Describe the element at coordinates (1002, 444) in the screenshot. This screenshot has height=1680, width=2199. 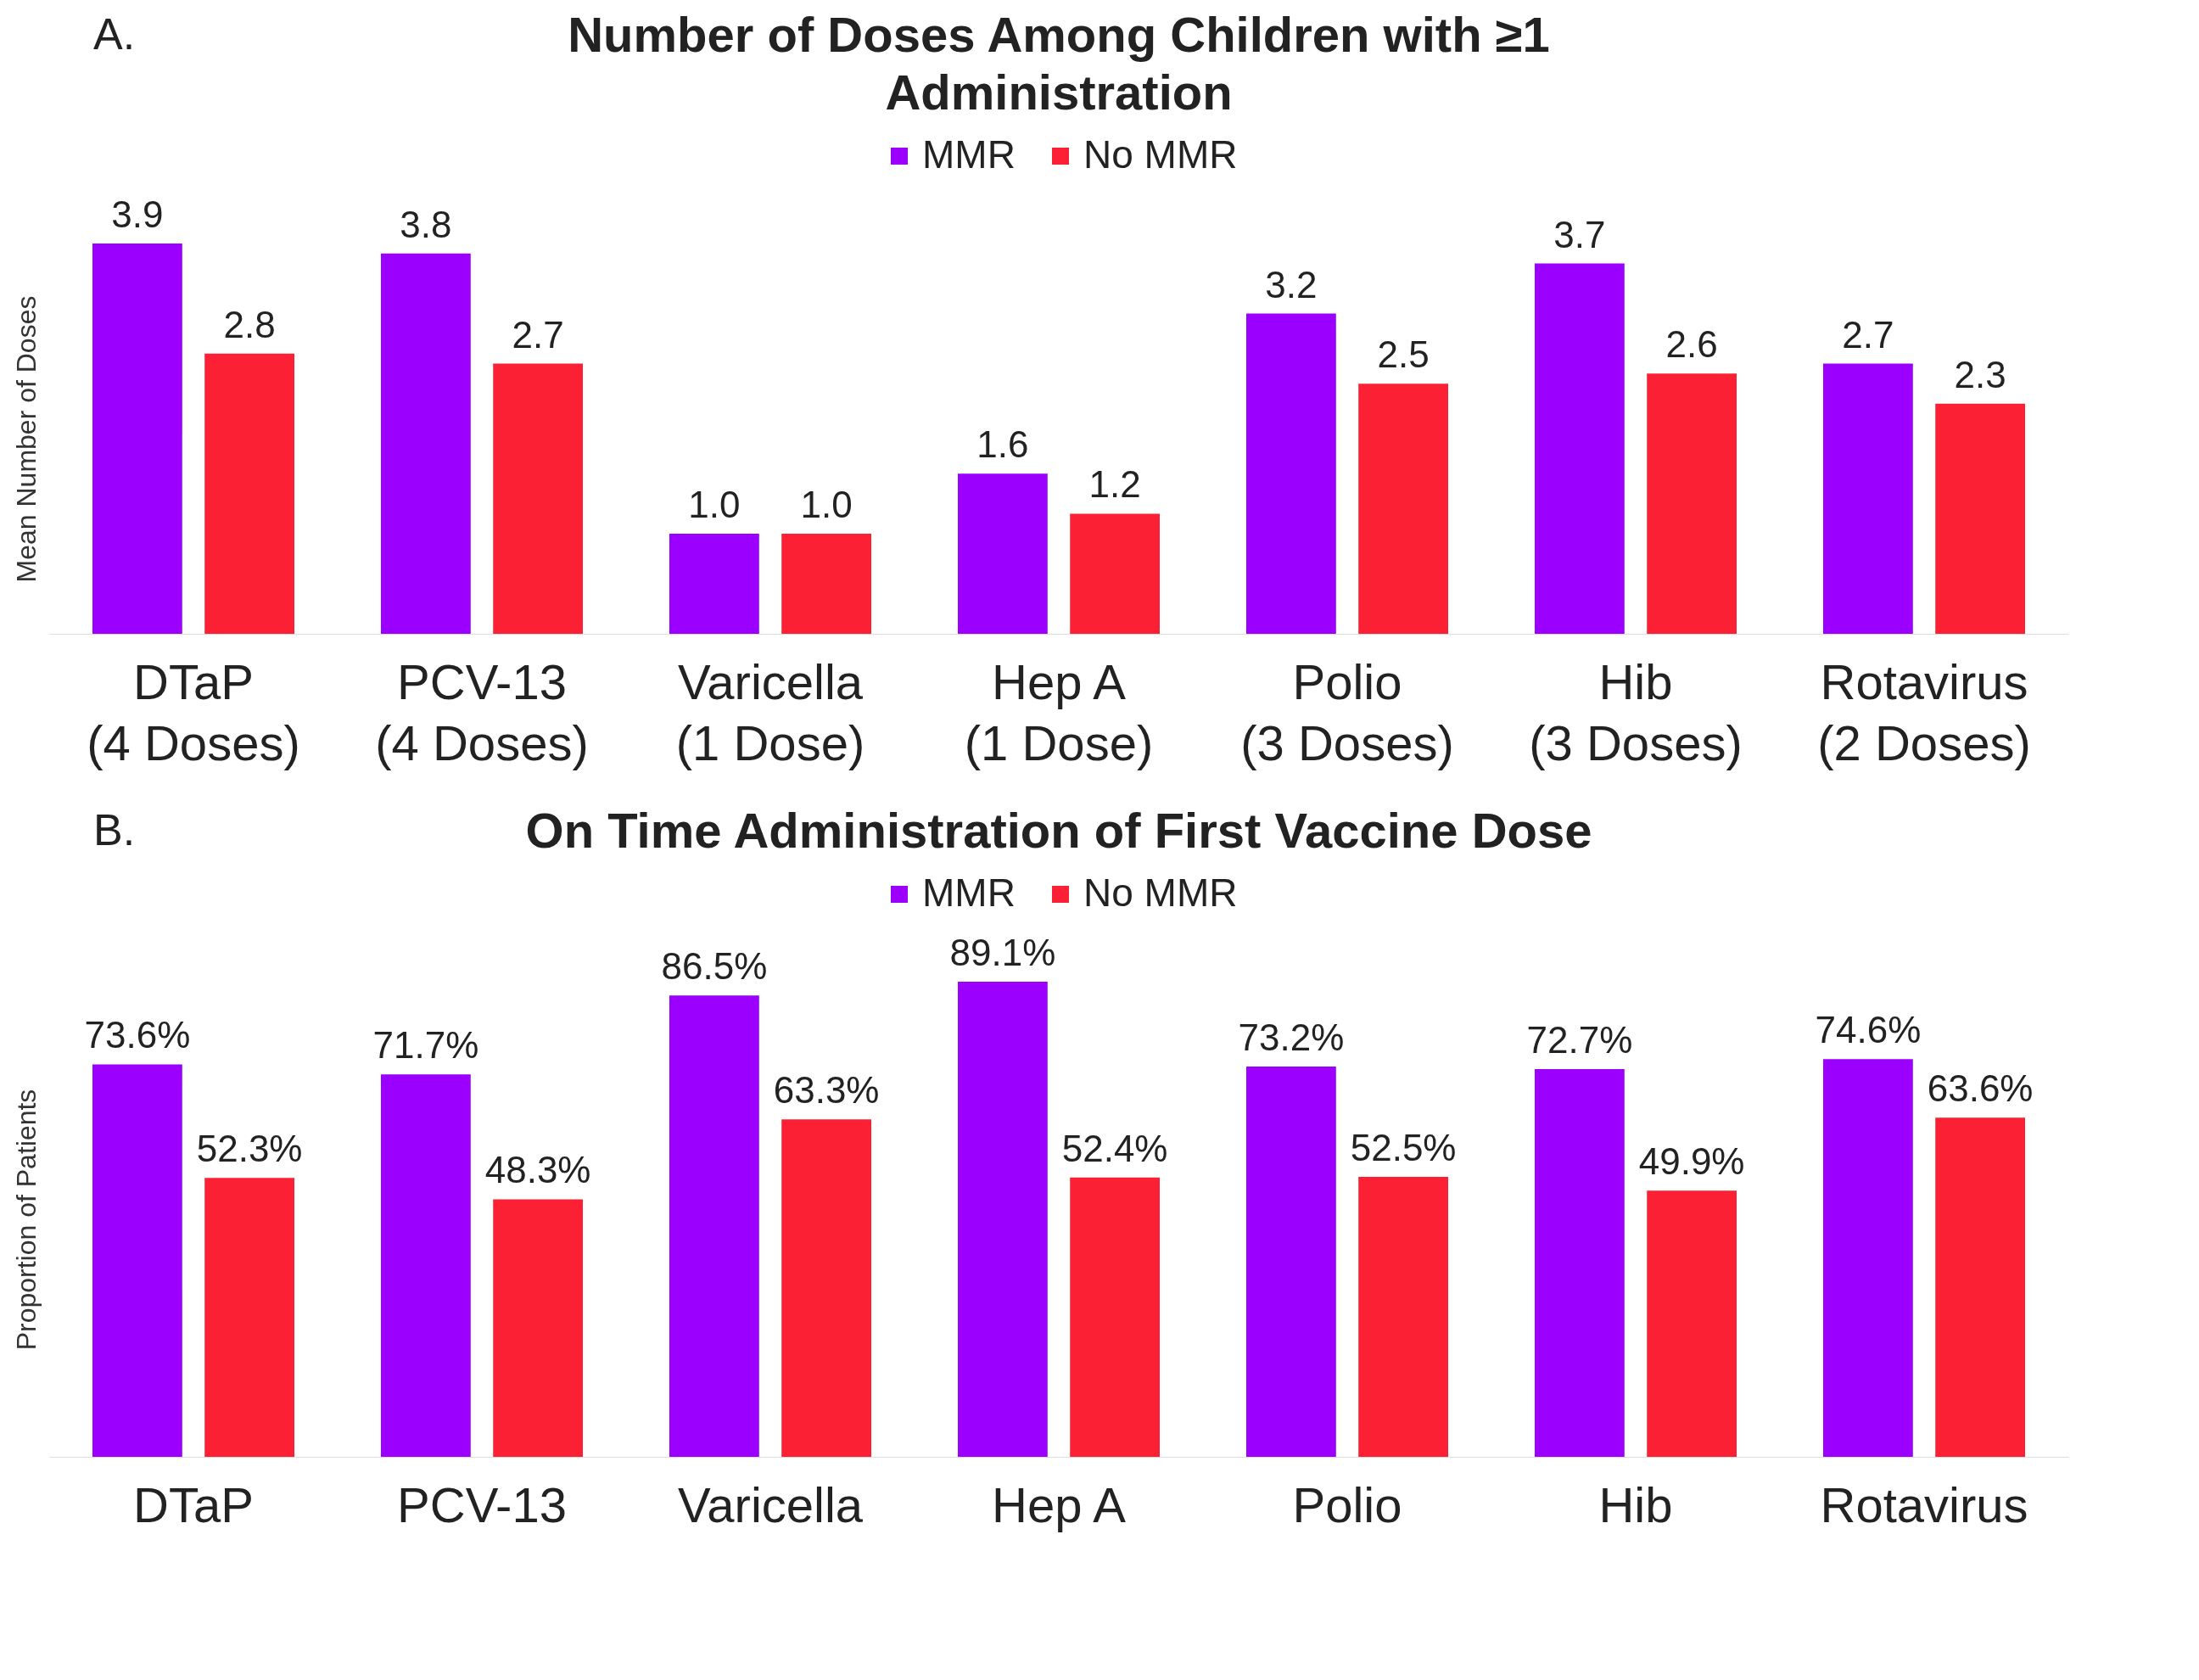
I see `data-label: 1.6` at that location.